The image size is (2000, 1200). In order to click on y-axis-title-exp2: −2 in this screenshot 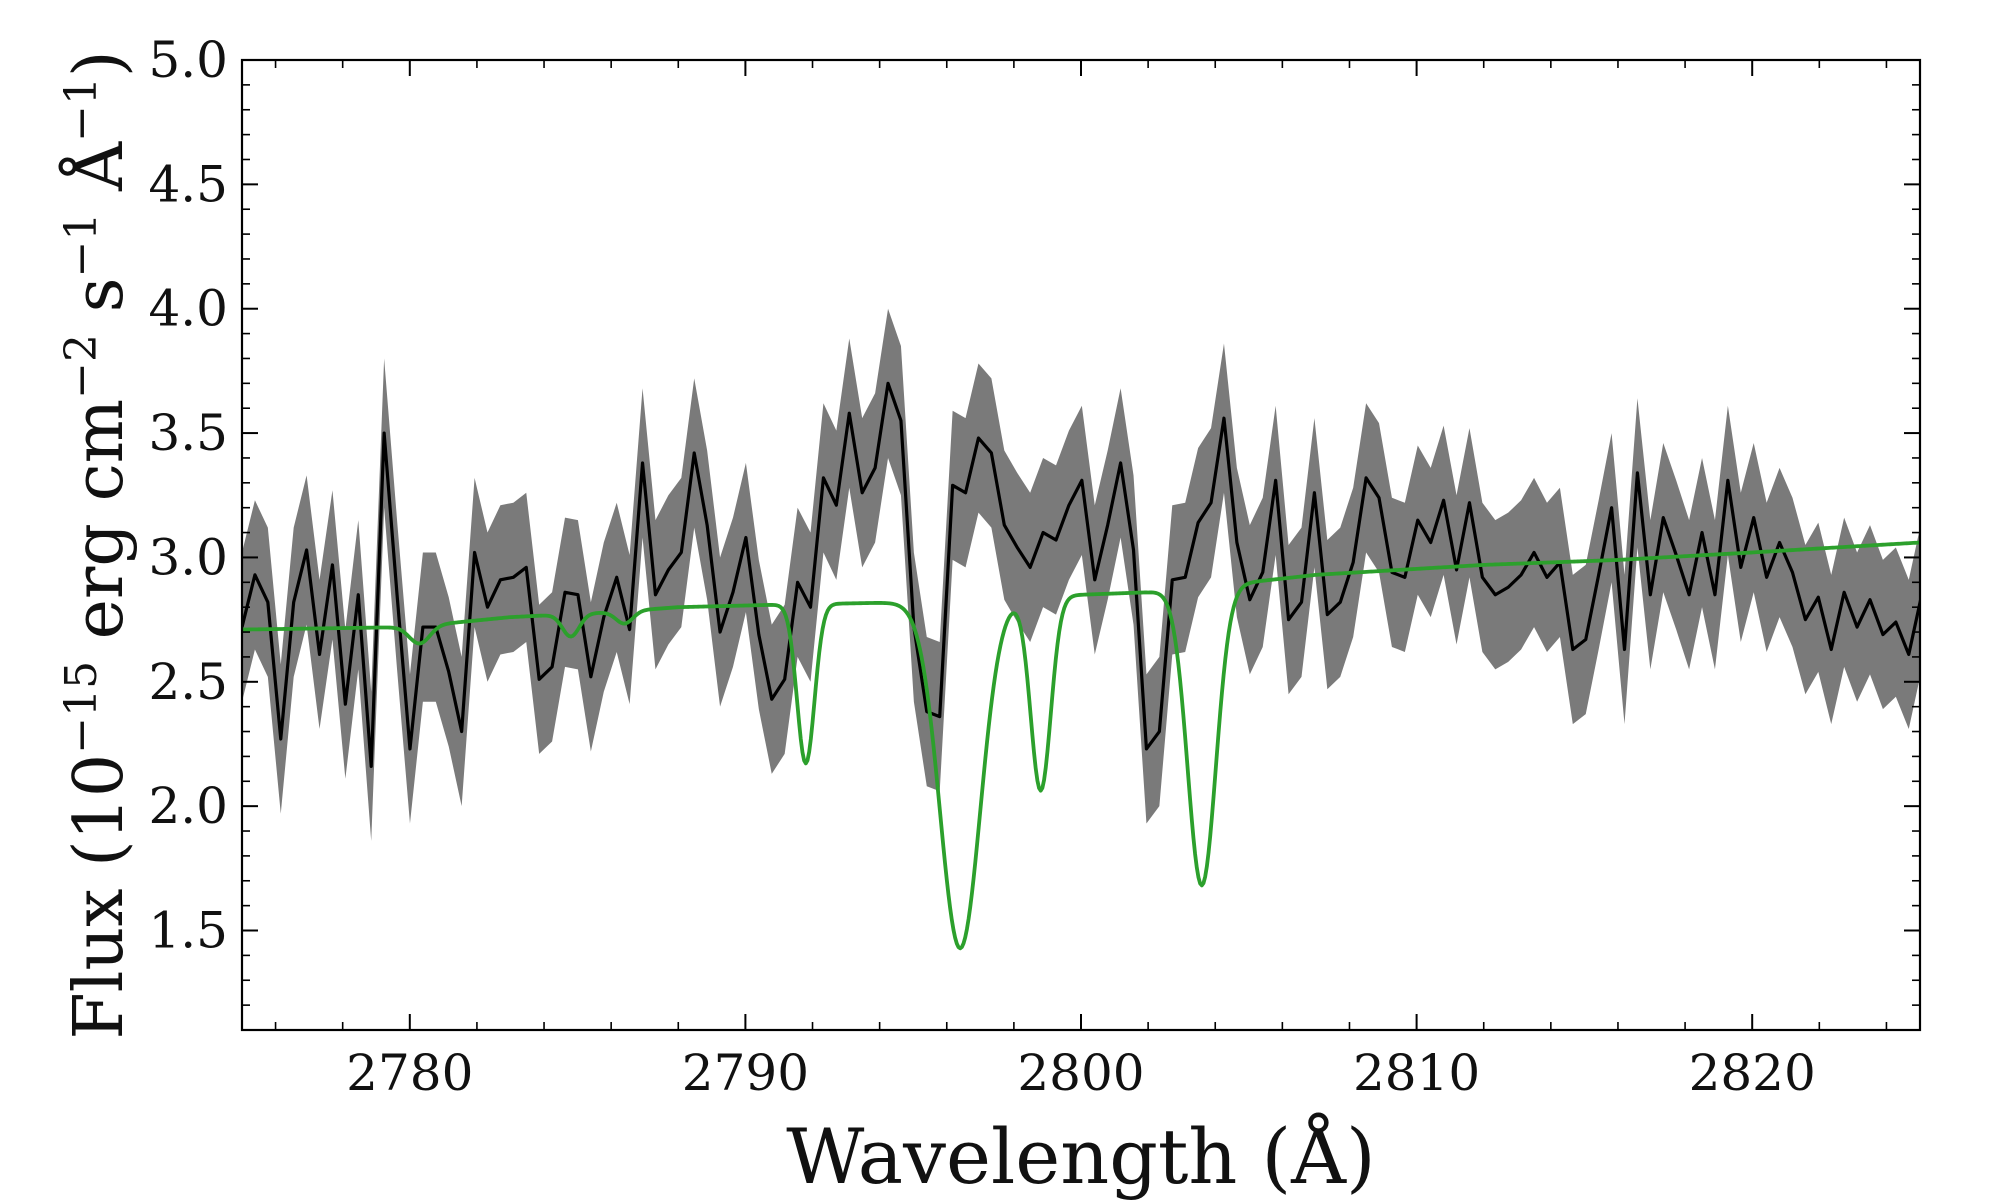, I will do `click(81, 366)`.